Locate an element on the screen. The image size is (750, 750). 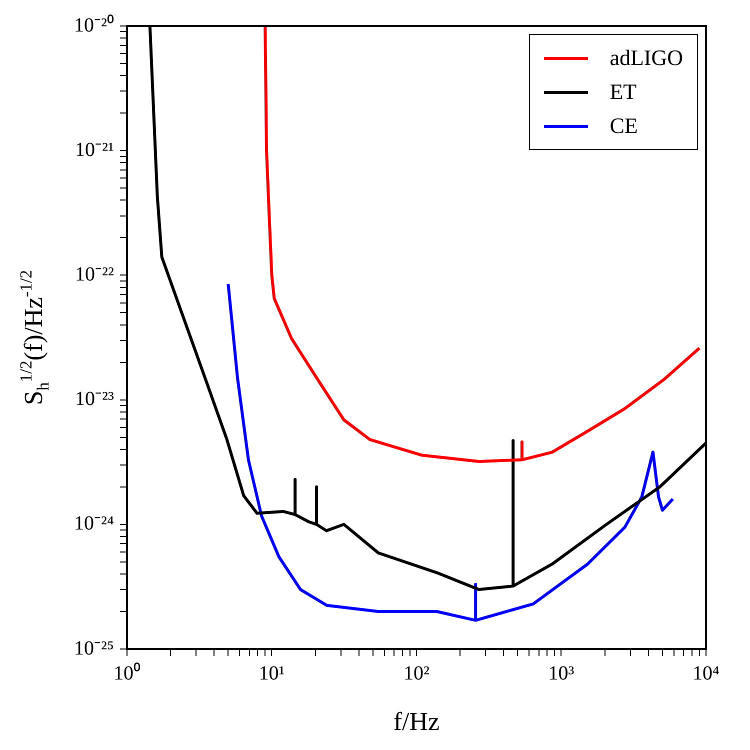
x-tick-label: 10³ is located at coordinates (561, 673).